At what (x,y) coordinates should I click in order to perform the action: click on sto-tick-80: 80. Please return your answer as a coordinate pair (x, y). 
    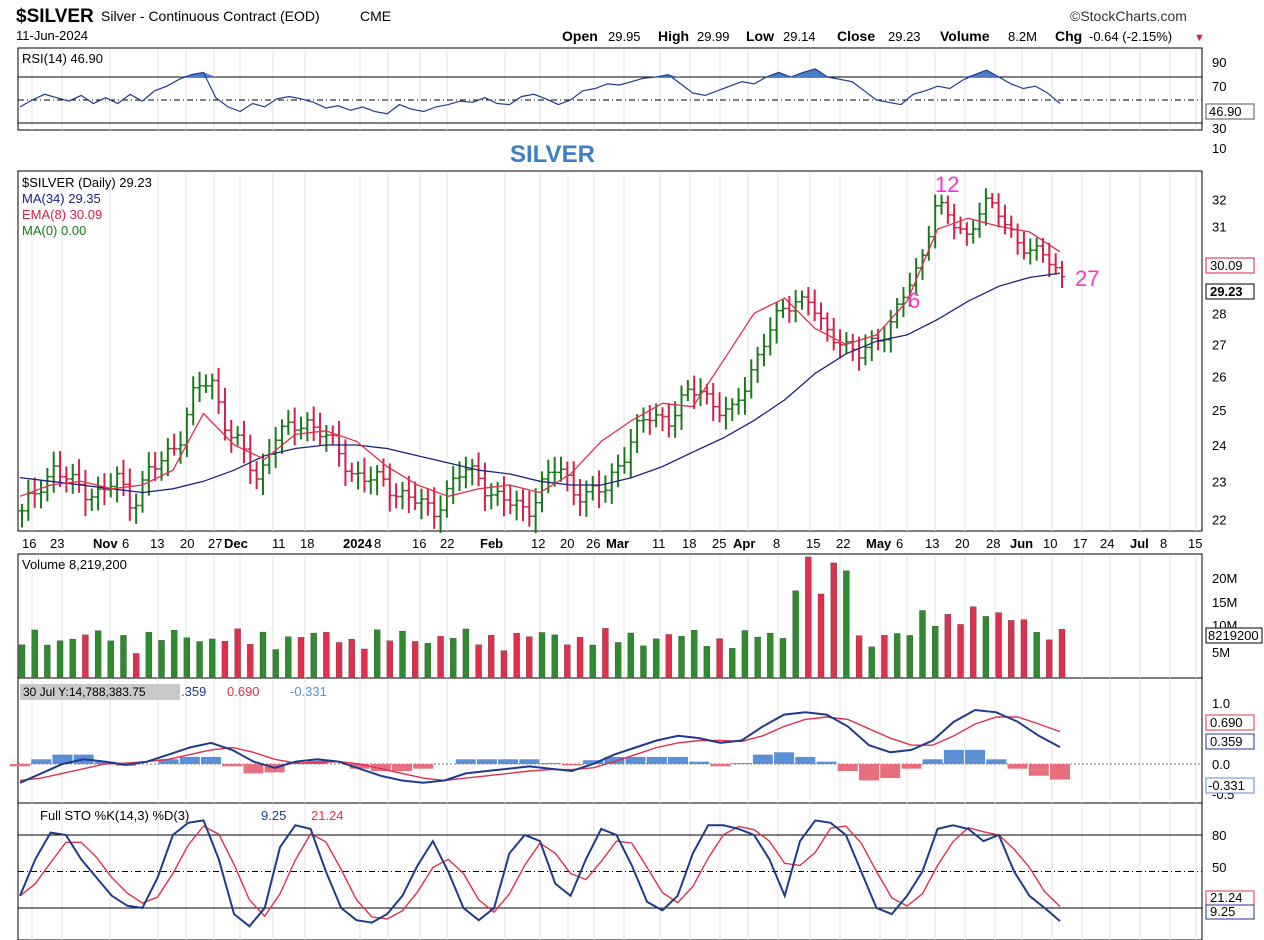
    Looking at the image, I should click on (1219, 835).